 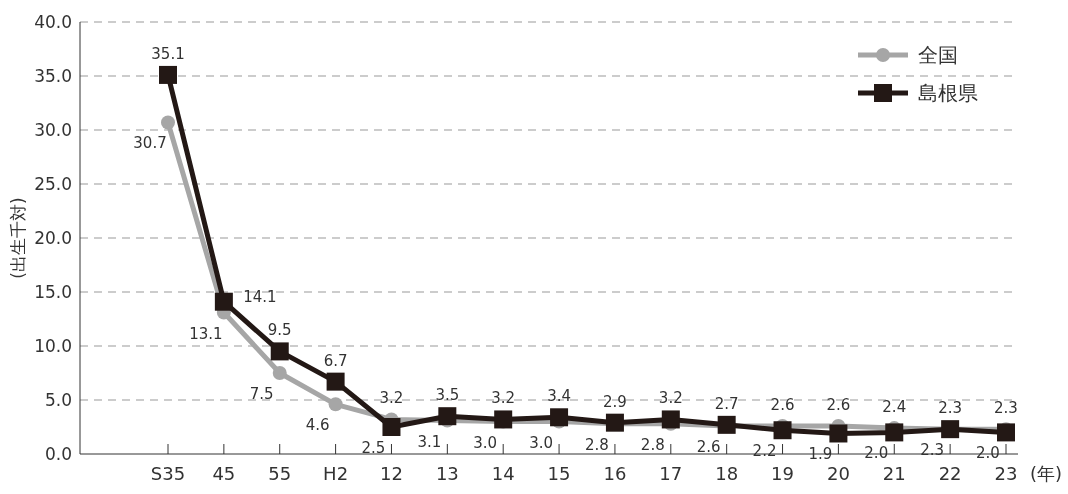 I want to click on x-tick-label: 22, so click(x=950, y=473).